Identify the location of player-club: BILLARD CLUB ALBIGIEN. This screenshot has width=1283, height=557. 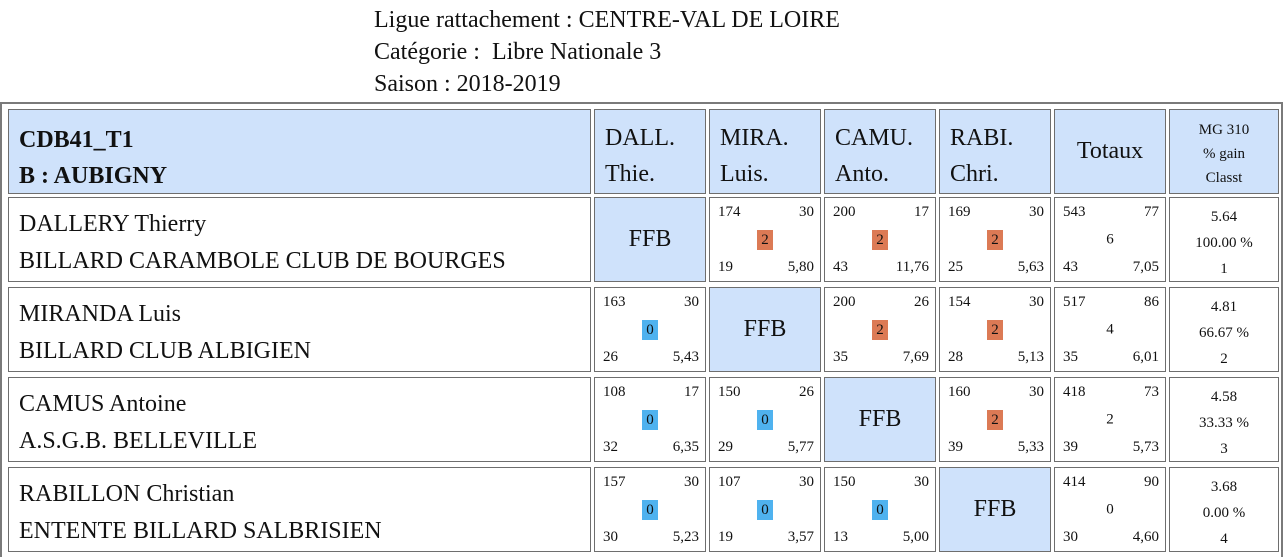
(165, 351).